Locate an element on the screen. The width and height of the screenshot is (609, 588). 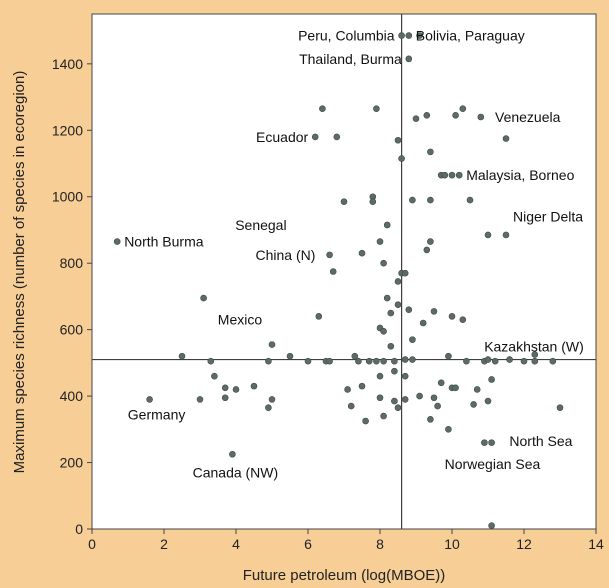
x-axis-ticks: 0 2 4 6 8 10 12 14 is located at coordinates (346, 540).